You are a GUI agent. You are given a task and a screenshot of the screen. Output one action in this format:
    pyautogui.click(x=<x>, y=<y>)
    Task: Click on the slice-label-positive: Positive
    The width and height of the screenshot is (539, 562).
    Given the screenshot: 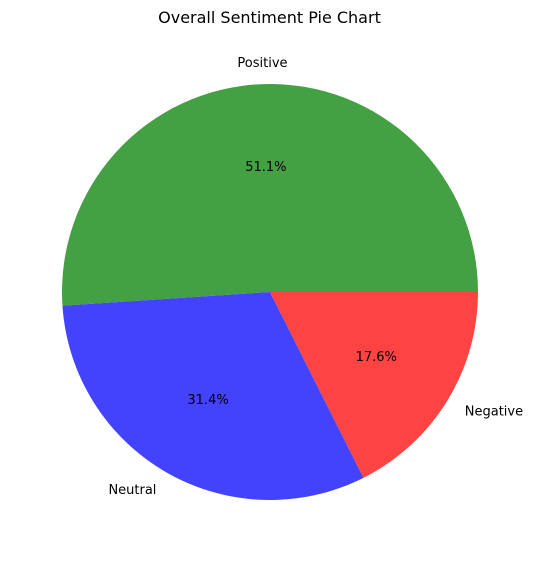 What is the action you would take?
    pyautogui.click(x=262, y=63)
    